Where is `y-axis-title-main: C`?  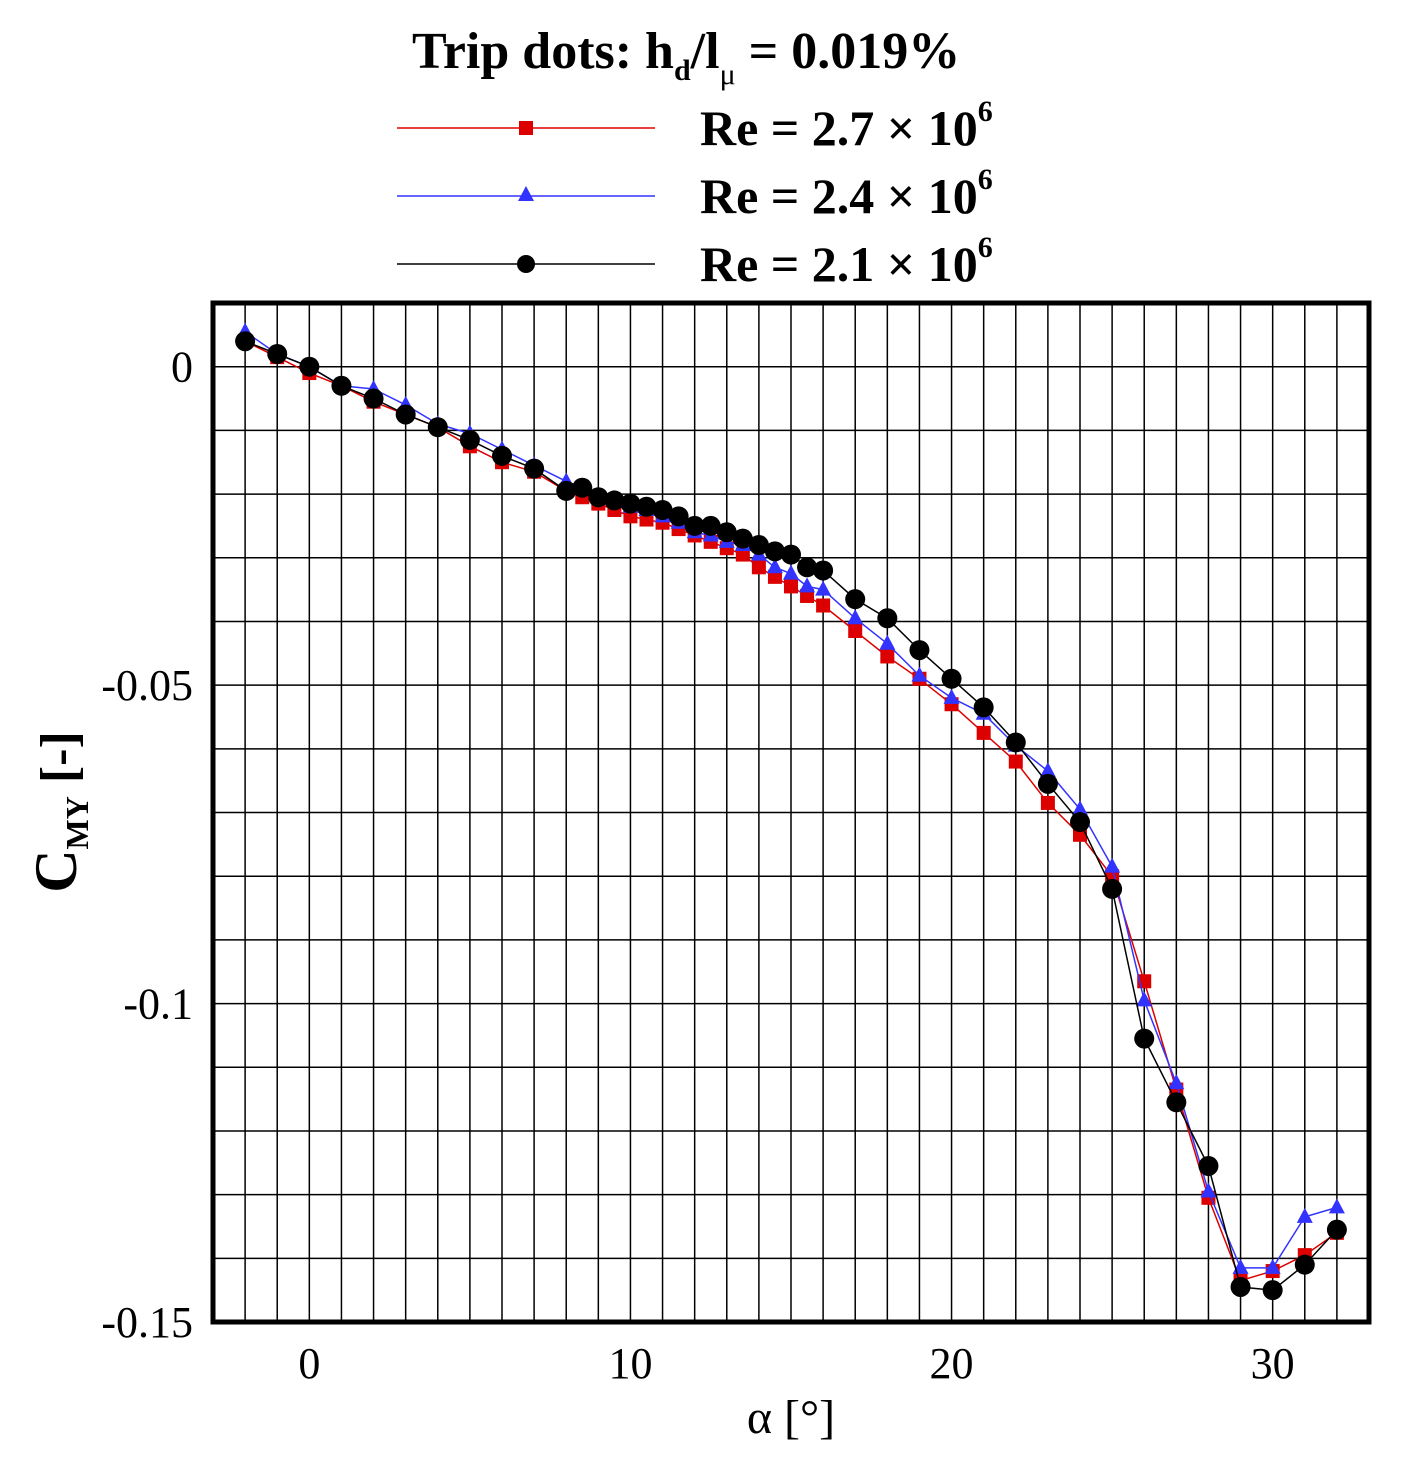
y-axis-title-main: C is located at coordinates (56, 870).